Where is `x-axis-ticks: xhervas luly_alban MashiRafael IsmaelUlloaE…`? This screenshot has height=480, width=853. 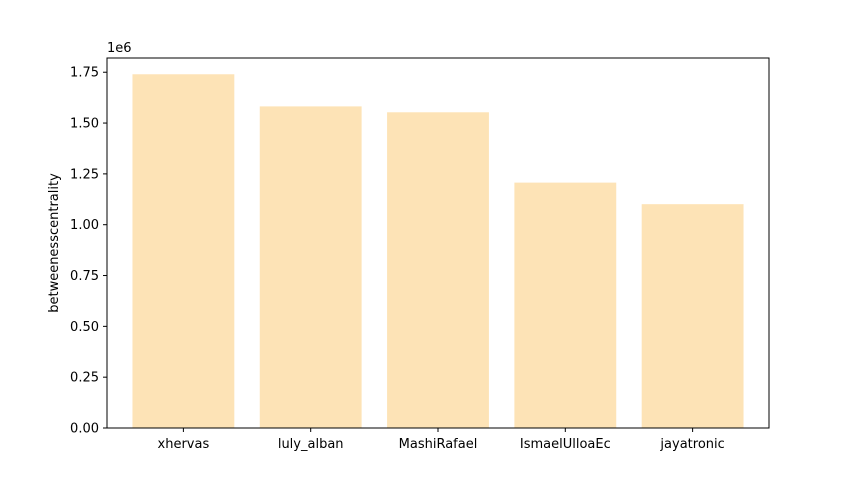 x-axis-ticks: xhervas luly_alban MashiRafael IsmaelUlloaE… is located at coordinates (441, 440).